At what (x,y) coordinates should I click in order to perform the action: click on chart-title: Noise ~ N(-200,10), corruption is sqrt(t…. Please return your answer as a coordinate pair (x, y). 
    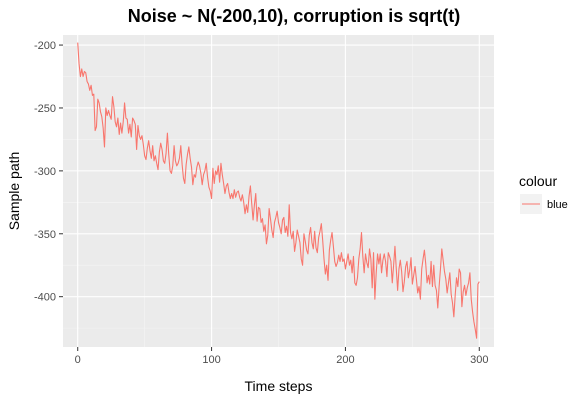
    Looking at the image, I should click on (294, 16).